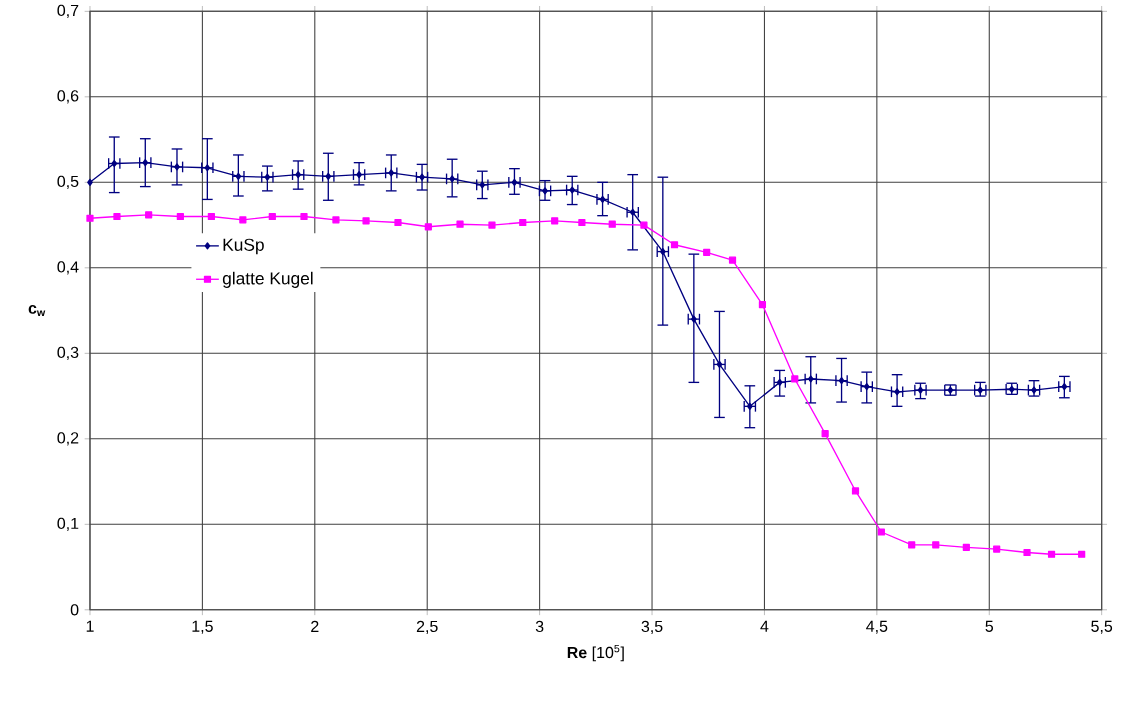 The image size is (1127, 706). What do you see at coordinates (68, 11) in the screenshot?
I see `y-tick-label: 0,7` at bounding box center [68, 11].